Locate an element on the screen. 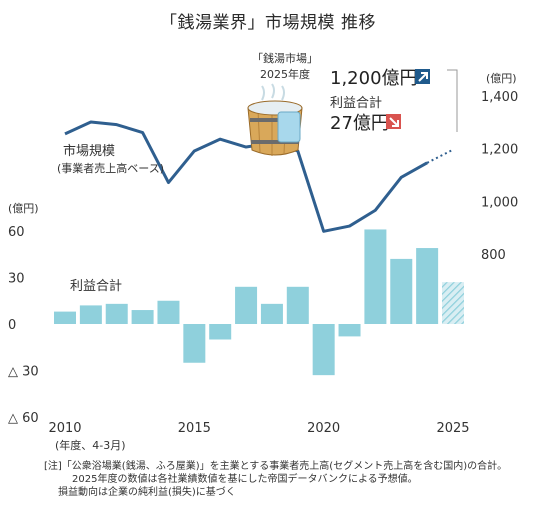 This screenshot has height=506, width=536. x-axis-tick: 2025 is located at coordinates (452, 428).